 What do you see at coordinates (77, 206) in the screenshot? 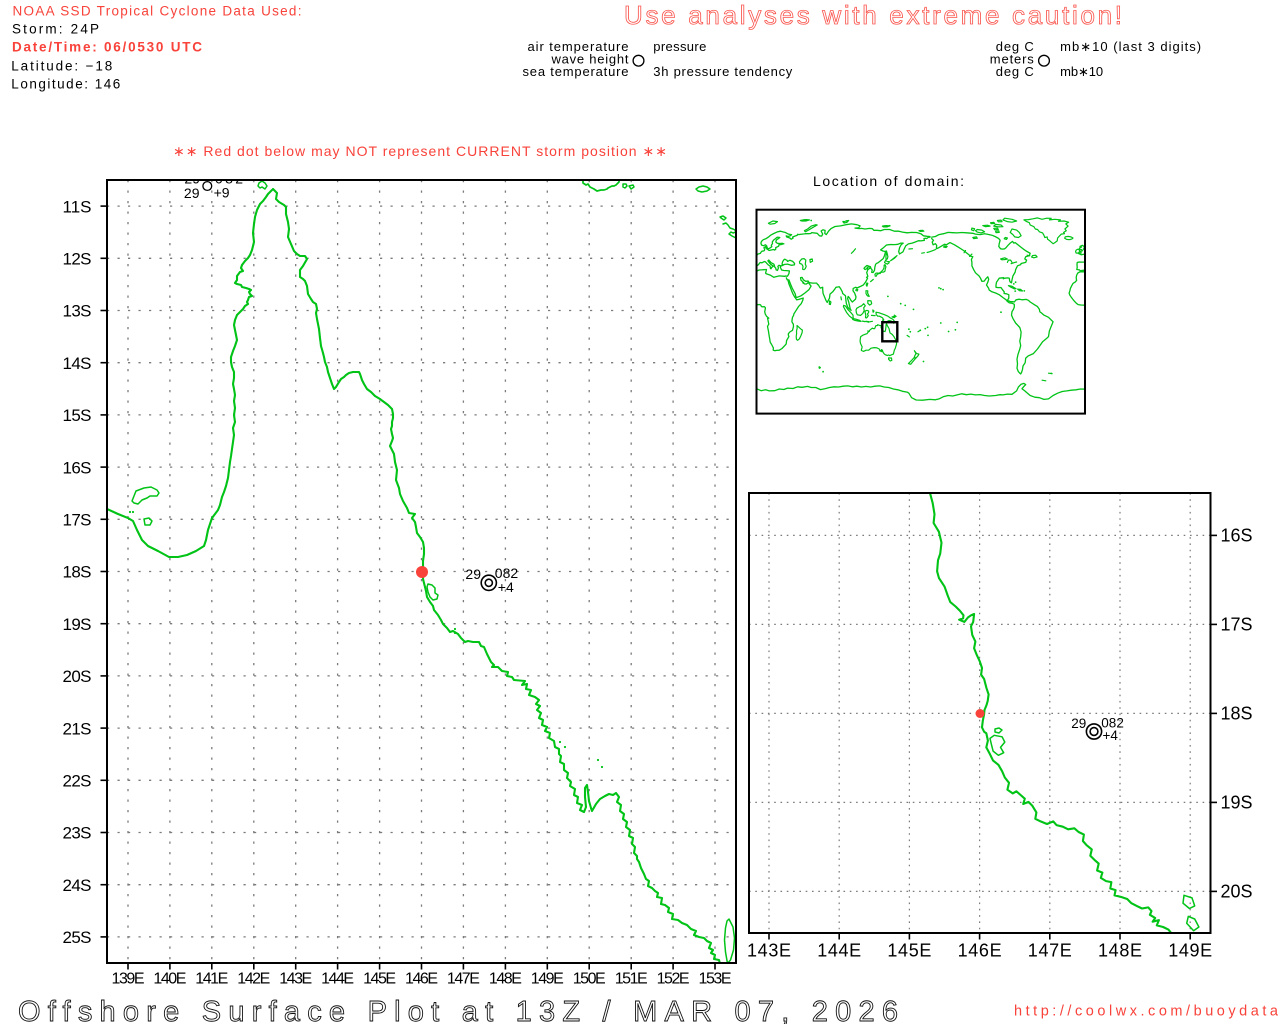
I see `svg-text: 11S` at bounding box center [77, 206].